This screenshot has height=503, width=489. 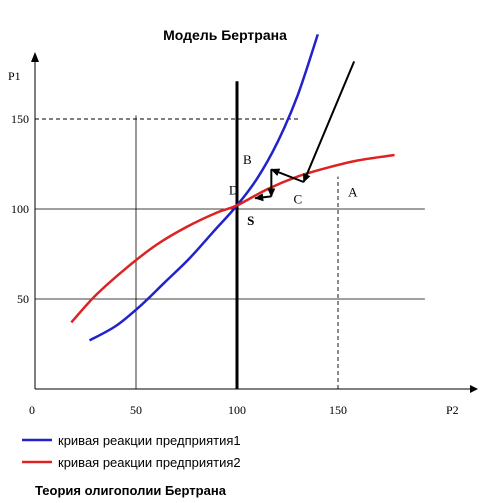 I want to click on x-tick-label-100: 100, so click(x=237, y=410).